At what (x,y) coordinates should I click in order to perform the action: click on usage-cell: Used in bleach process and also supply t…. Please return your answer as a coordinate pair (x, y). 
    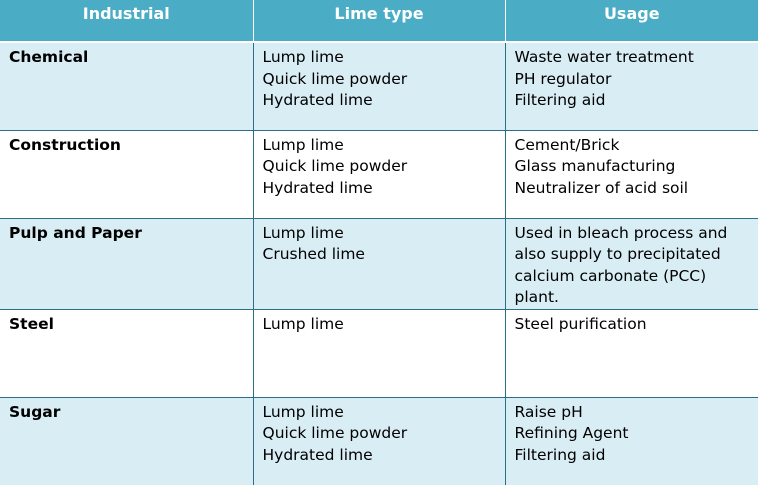
    Looking at the image, I should click on (631, 264).